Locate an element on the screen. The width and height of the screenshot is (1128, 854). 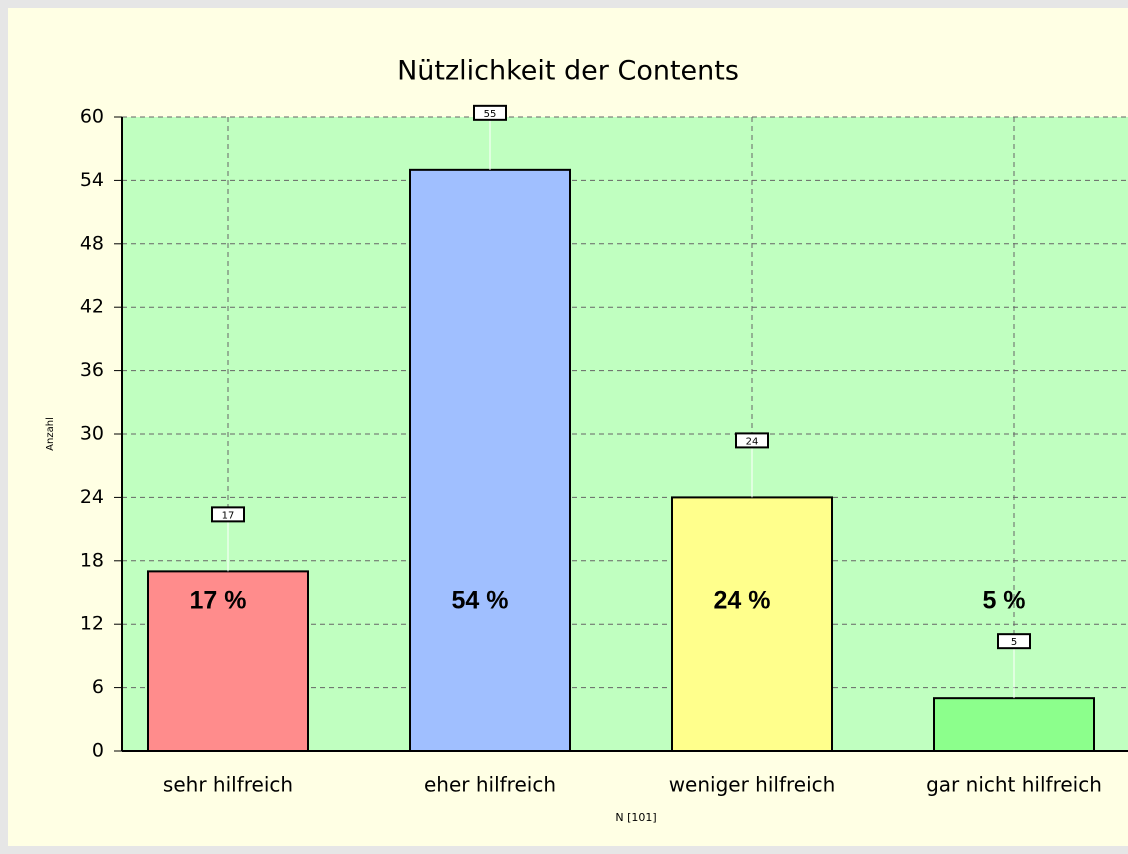
x-tick-label: eher hilfreich is located at coordinates (490, 785).